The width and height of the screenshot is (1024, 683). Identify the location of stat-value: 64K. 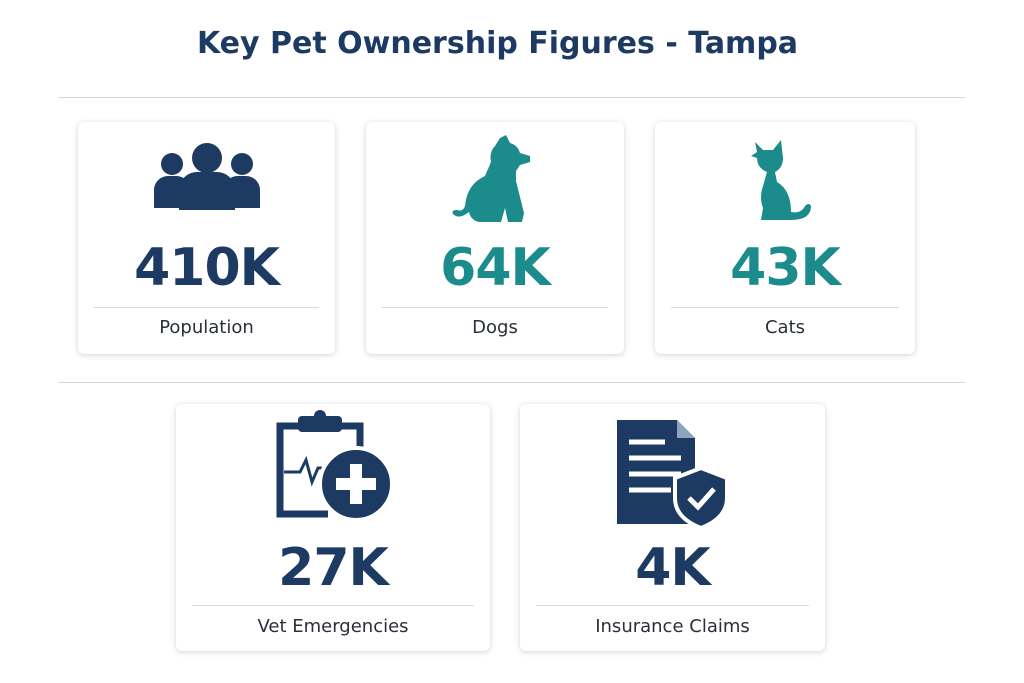
(495, 268).